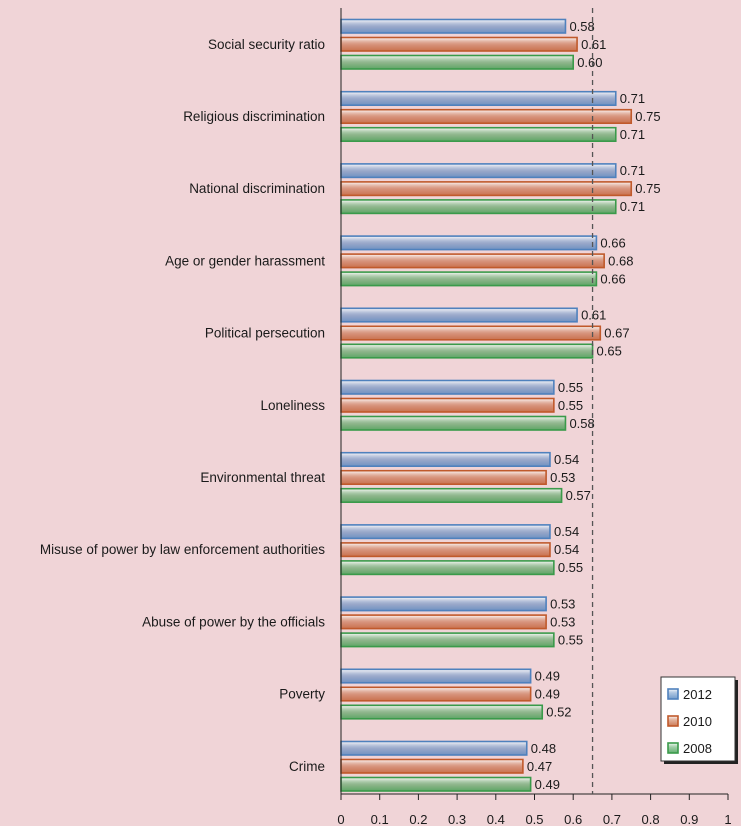  What do you see at coordinates (593, 315) in the screenshot?
I see `data-label-2012-political-persecution: 0.61` at bounding box center [593, 315].